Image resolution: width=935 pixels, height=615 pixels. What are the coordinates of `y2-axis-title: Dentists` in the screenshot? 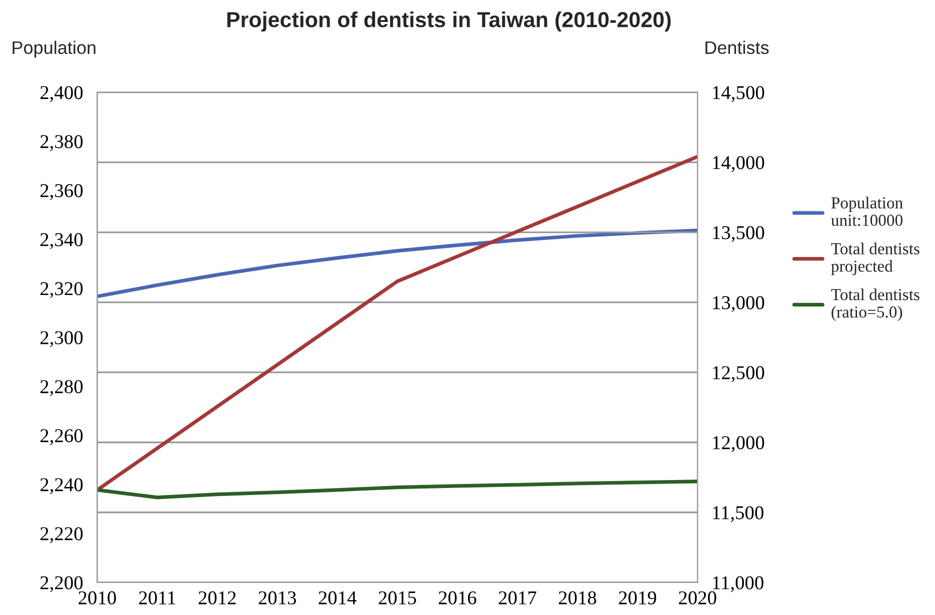 It's located at (737, 47).